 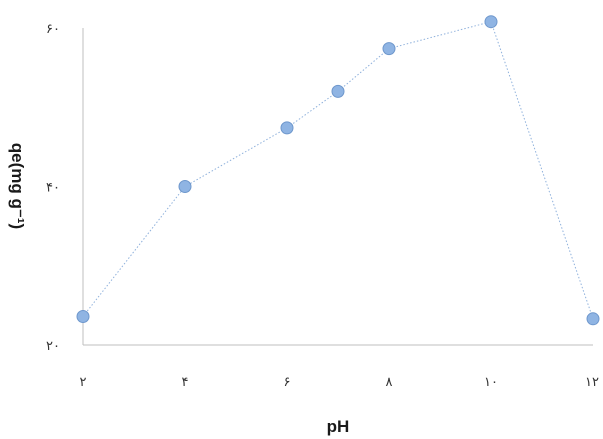 I want to click on x-tick-label: ۸, so click(x=389, y=382).